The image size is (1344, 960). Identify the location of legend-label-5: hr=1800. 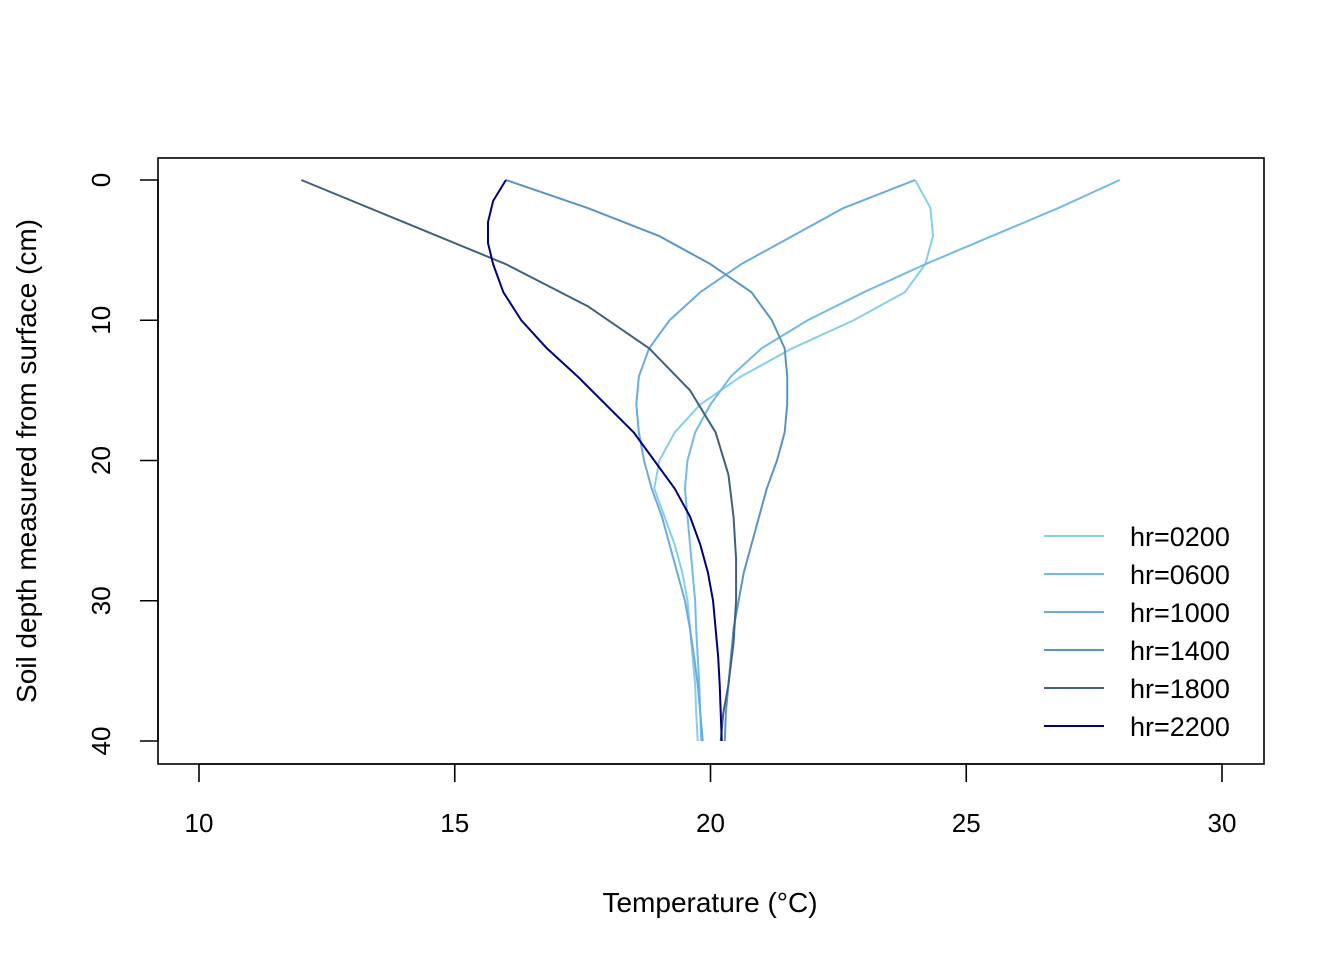
(1180, 689).